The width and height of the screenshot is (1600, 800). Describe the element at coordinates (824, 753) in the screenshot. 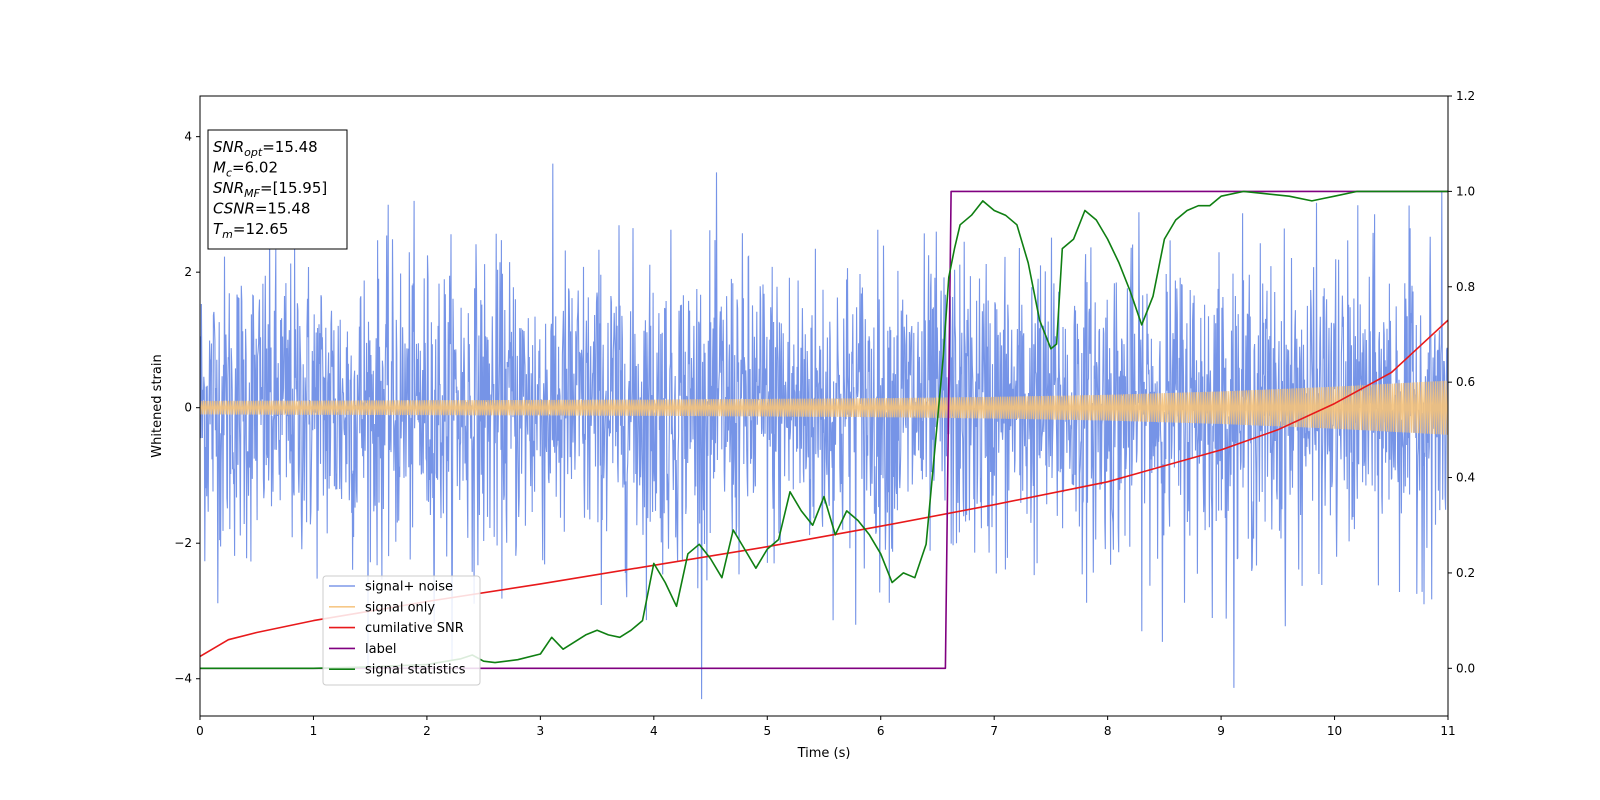

I see `x-axis-label: Time (s)` at that location.